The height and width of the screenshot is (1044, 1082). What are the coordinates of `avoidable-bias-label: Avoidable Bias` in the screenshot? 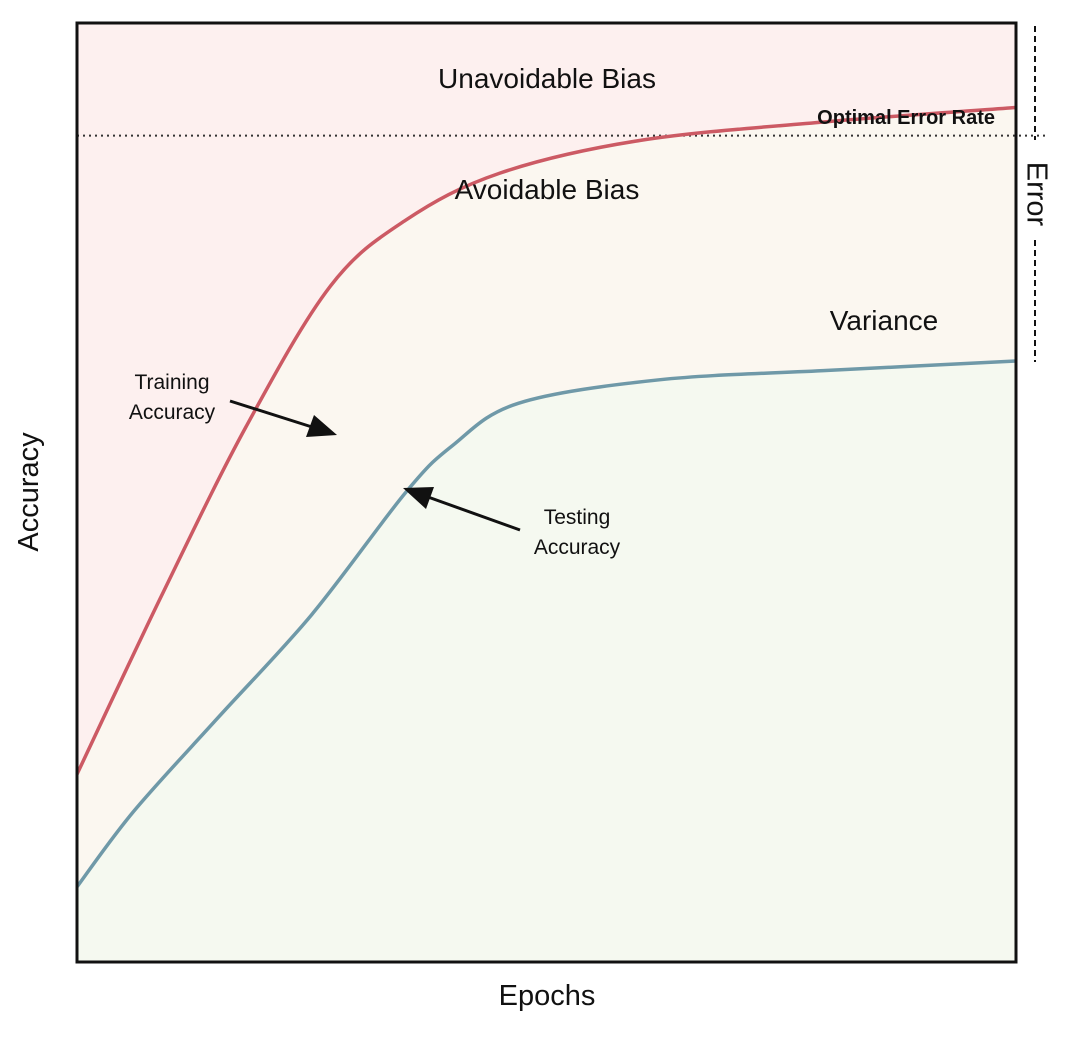 It's located at (547, 189).